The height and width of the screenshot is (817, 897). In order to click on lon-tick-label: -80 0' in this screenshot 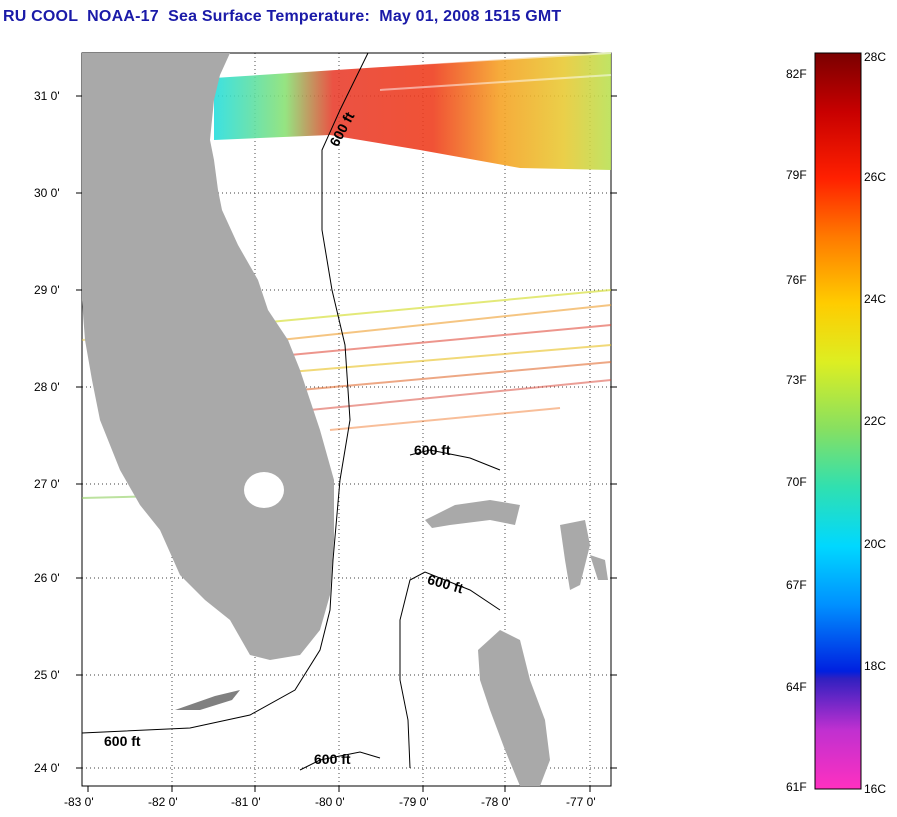, I will do `click(330, 802)`.